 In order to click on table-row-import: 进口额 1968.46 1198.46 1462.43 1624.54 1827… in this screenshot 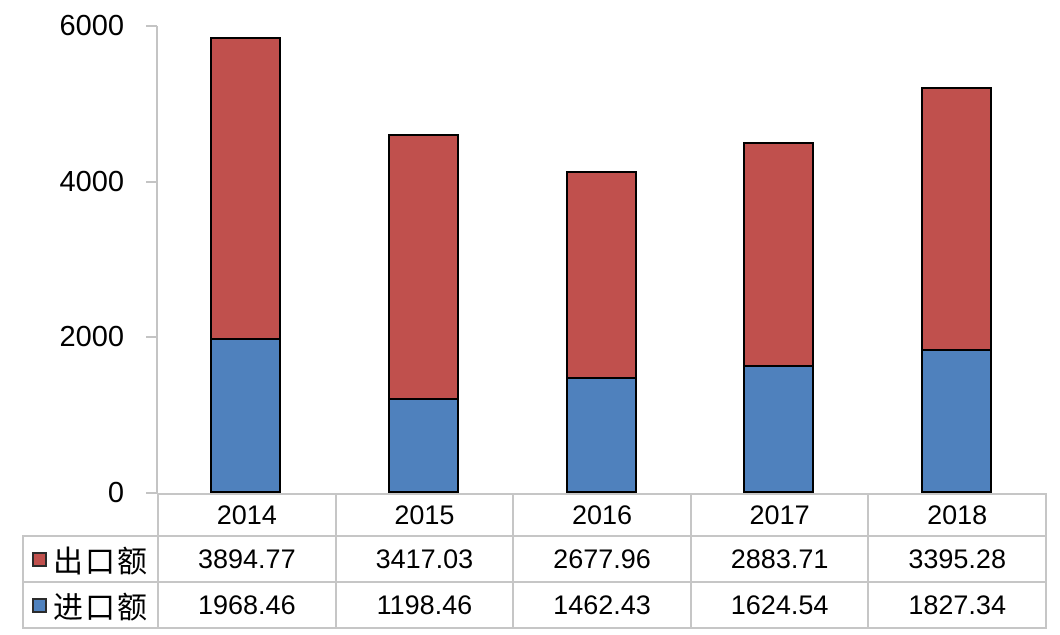, I will do `click(534, 605)`.